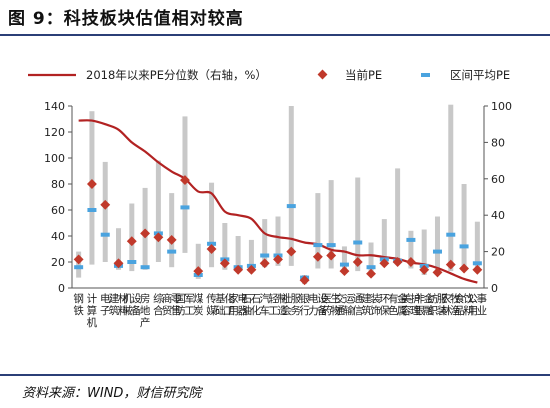 Image resolution: width=550 pixels, height=408 pixels. What do you see at coordinates (464, 304) in the screenshot?
I see `x-tick-label: 食品饮料` at bounding box center [464, 304].